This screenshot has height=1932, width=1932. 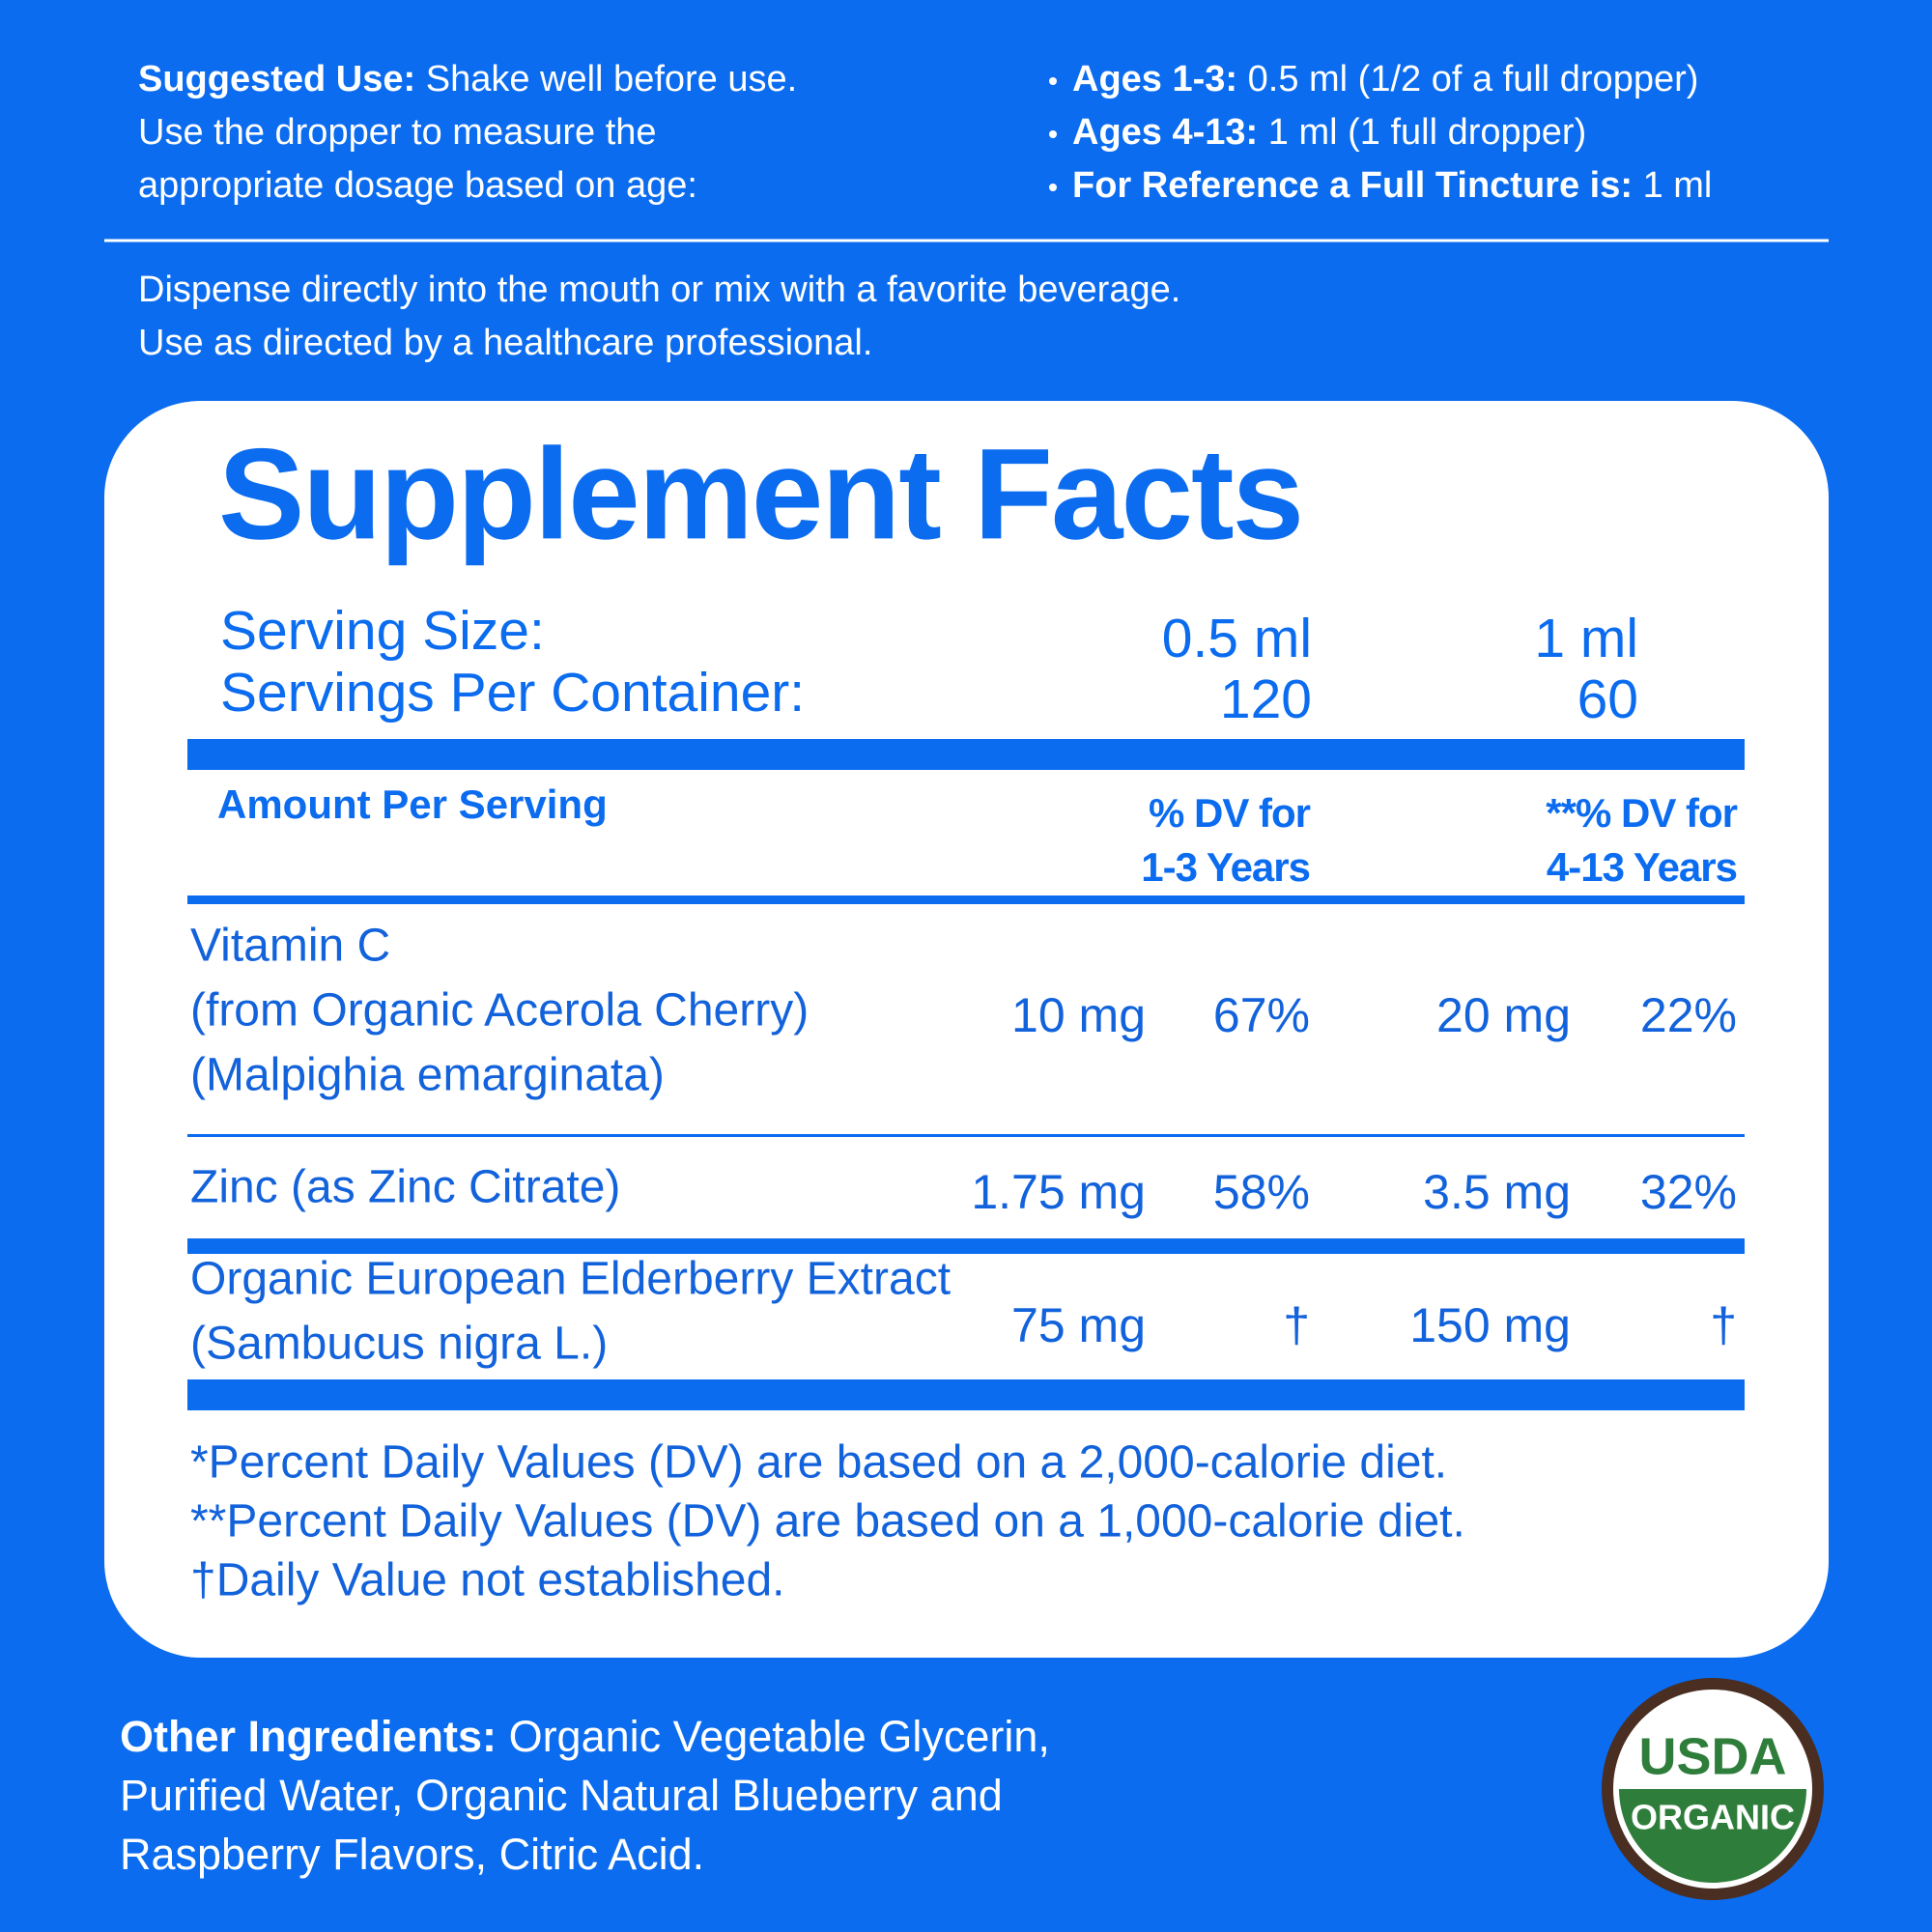 What do you see at coordinates (512, 693) in the screenshot?
I see `servings-label: Servings Per Container:` at bounding box center [512, 693].